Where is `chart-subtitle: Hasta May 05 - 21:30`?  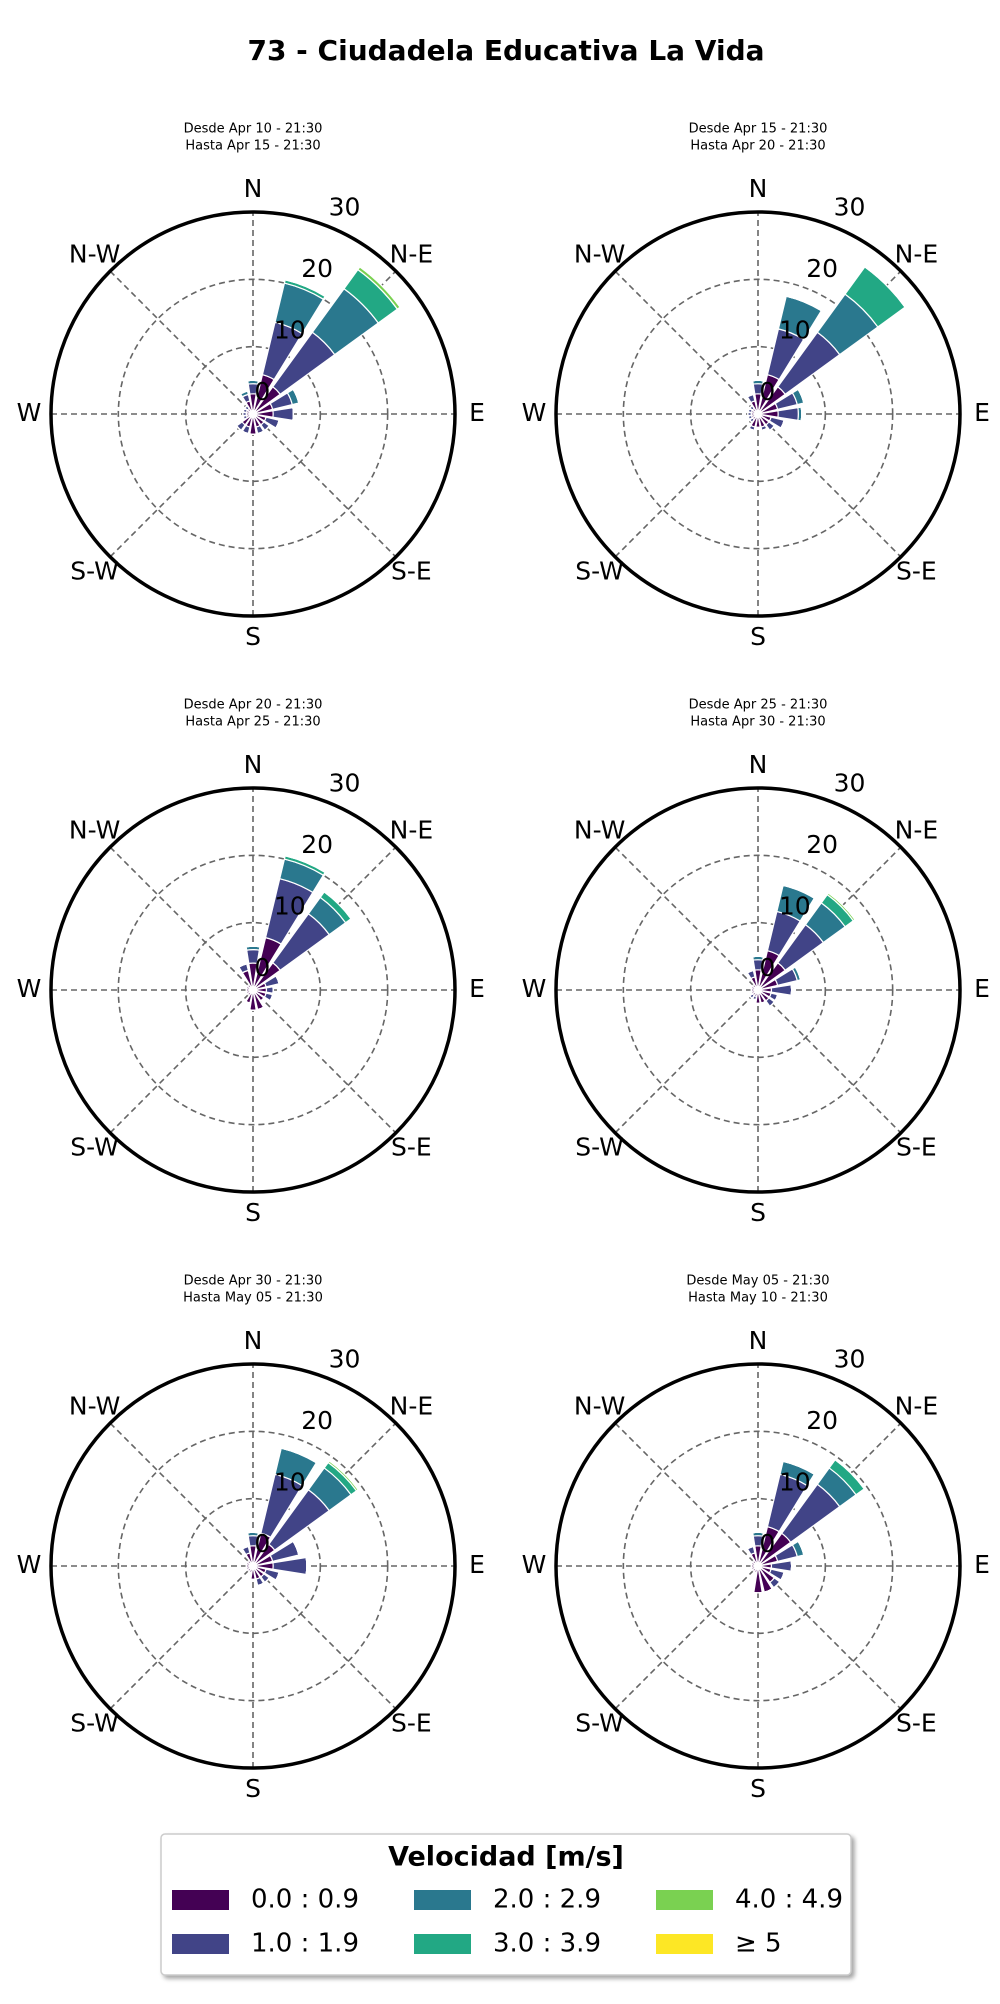
chart-subtitle: Hasta May 05 - 21:30 is located at coordinates (253, 1298).